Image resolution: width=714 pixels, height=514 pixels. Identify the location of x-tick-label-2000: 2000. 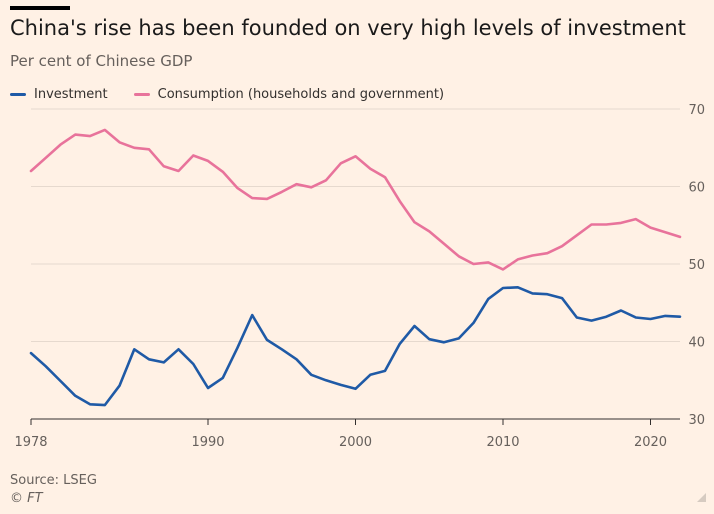
(355, 442).